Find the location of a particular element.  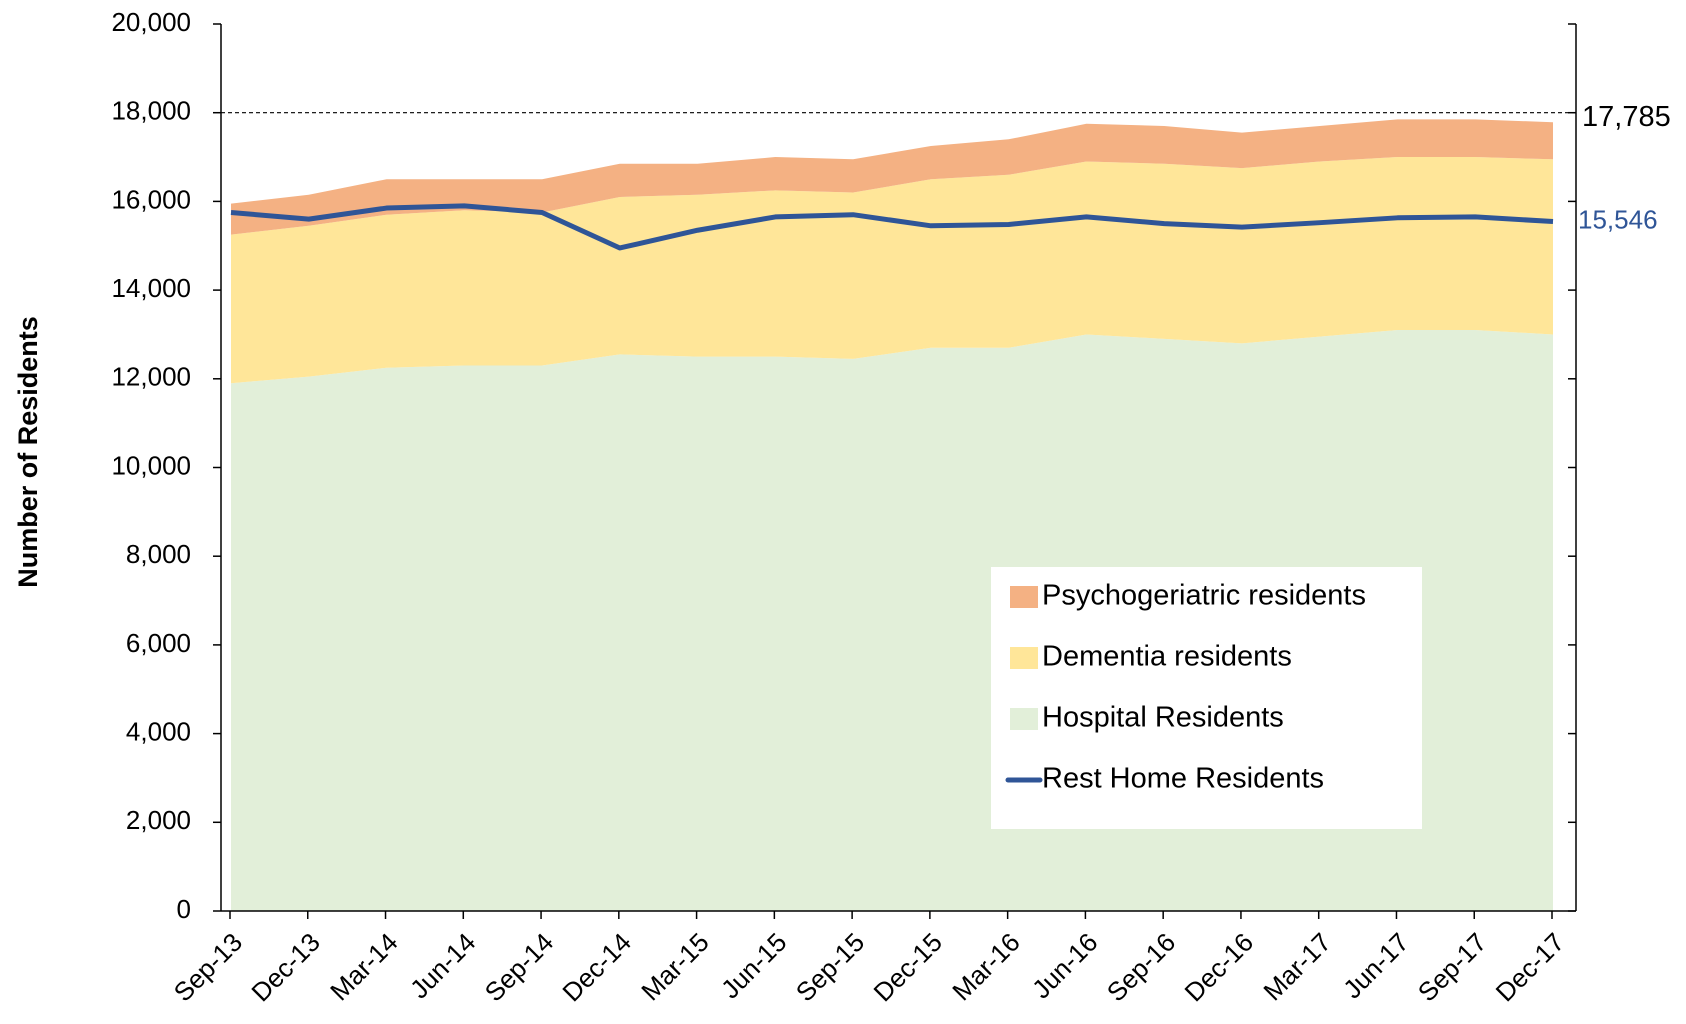

y-tick-label: 14,000 is located at coordinates (151, 288).